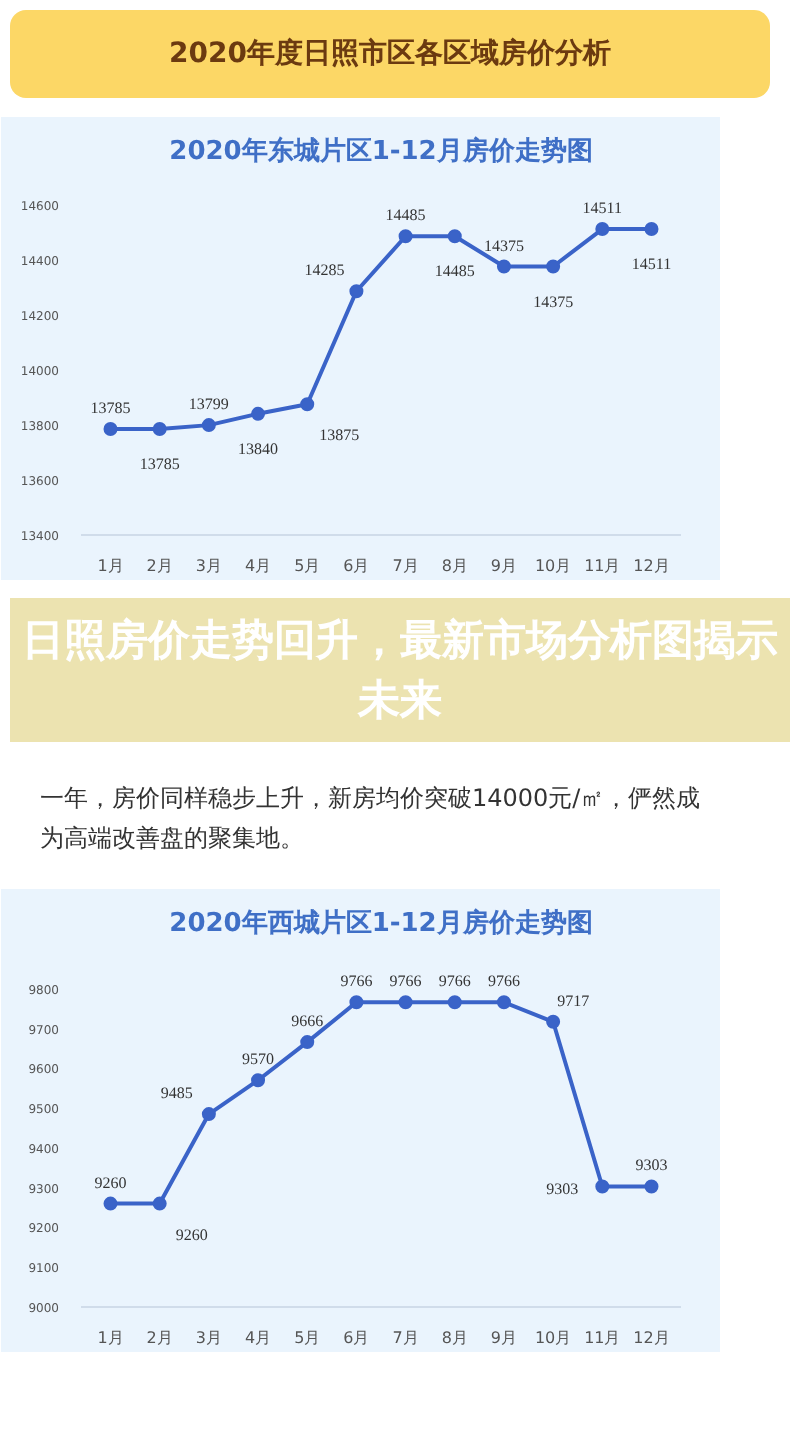 The image size is (800, 1432). I want to click on data-label: 13840, so click(258, 448).